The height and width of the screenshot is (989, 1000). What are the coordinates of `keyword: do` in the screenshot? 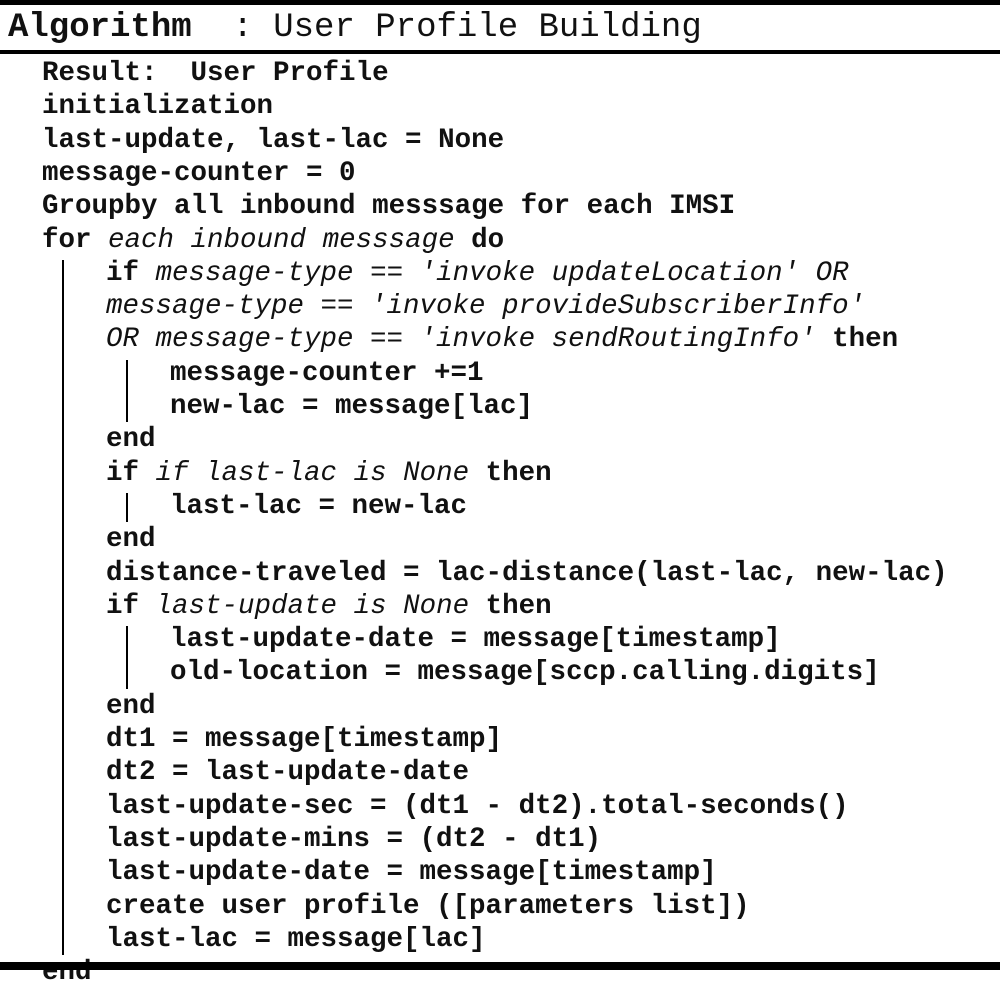 It's located at (488, 240).